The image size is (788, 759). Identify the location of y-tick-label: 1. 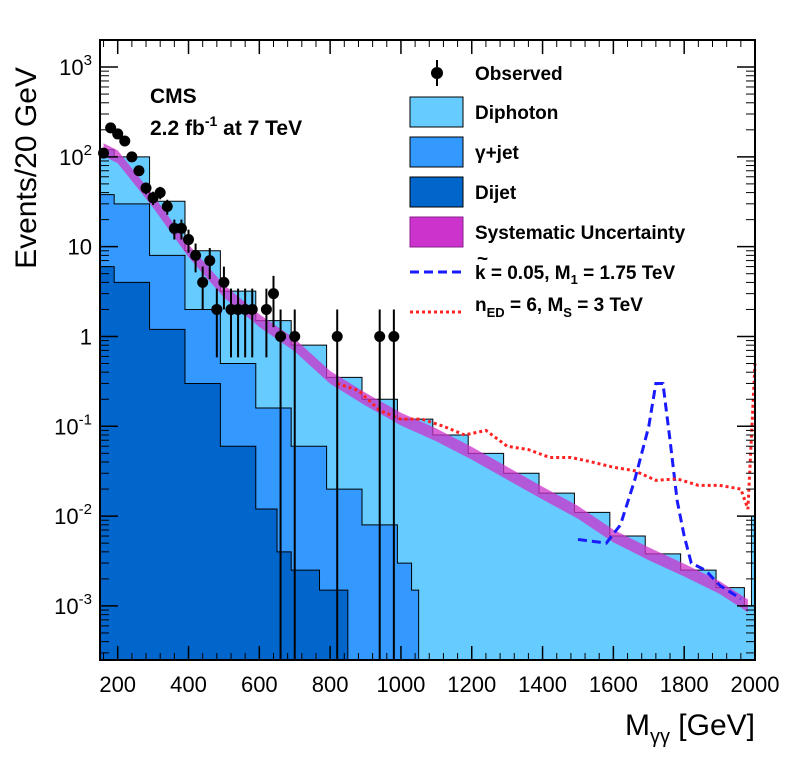
(86, 336).